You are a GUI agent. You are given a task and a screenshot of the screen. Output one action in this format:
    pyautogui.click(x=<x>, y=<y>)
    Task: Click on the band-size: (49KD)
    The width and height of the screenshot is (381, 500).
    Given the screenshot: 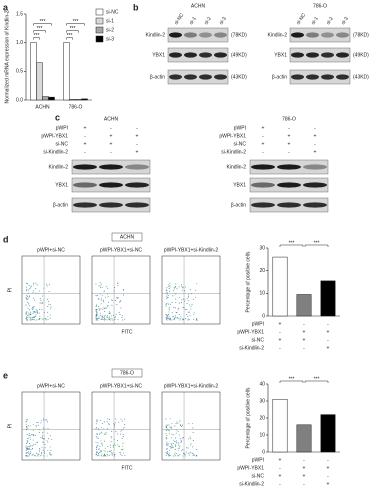 What is the action you would take?
    pyautogui.click(x=361, y=55)
    